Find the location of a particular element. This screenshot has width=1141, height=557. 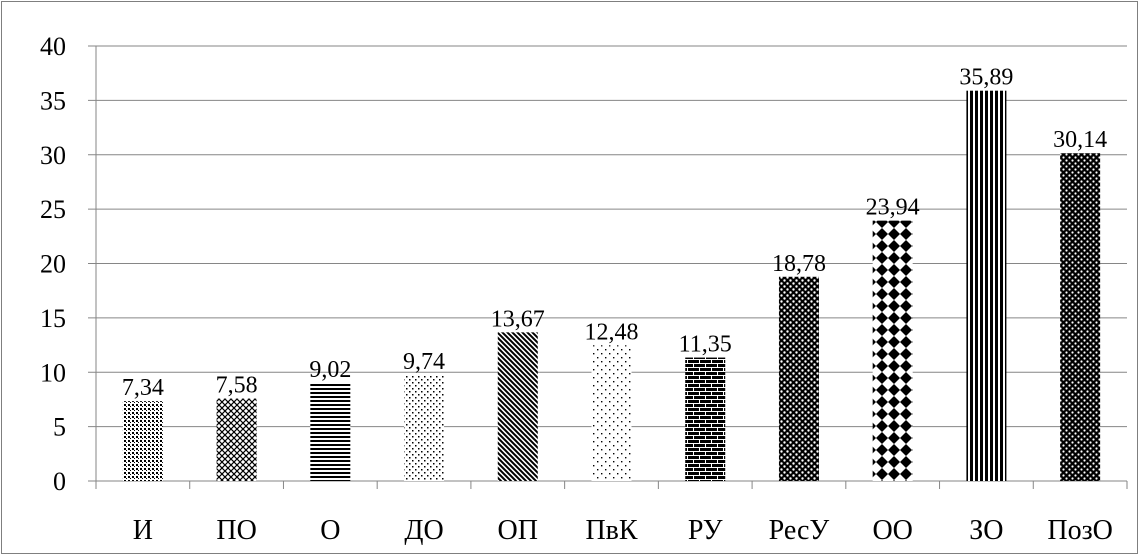

x-tick-label: ДО is located at coordinates (423, 530).